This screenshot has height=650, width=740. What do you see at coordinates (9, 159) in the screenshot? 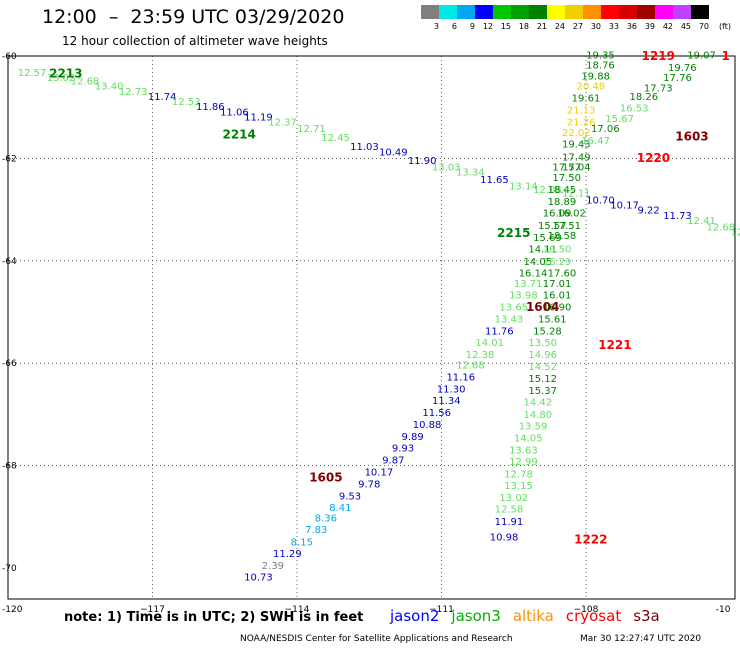
I see `latitude-tick-label: -62` at bounding box center [9, 159].